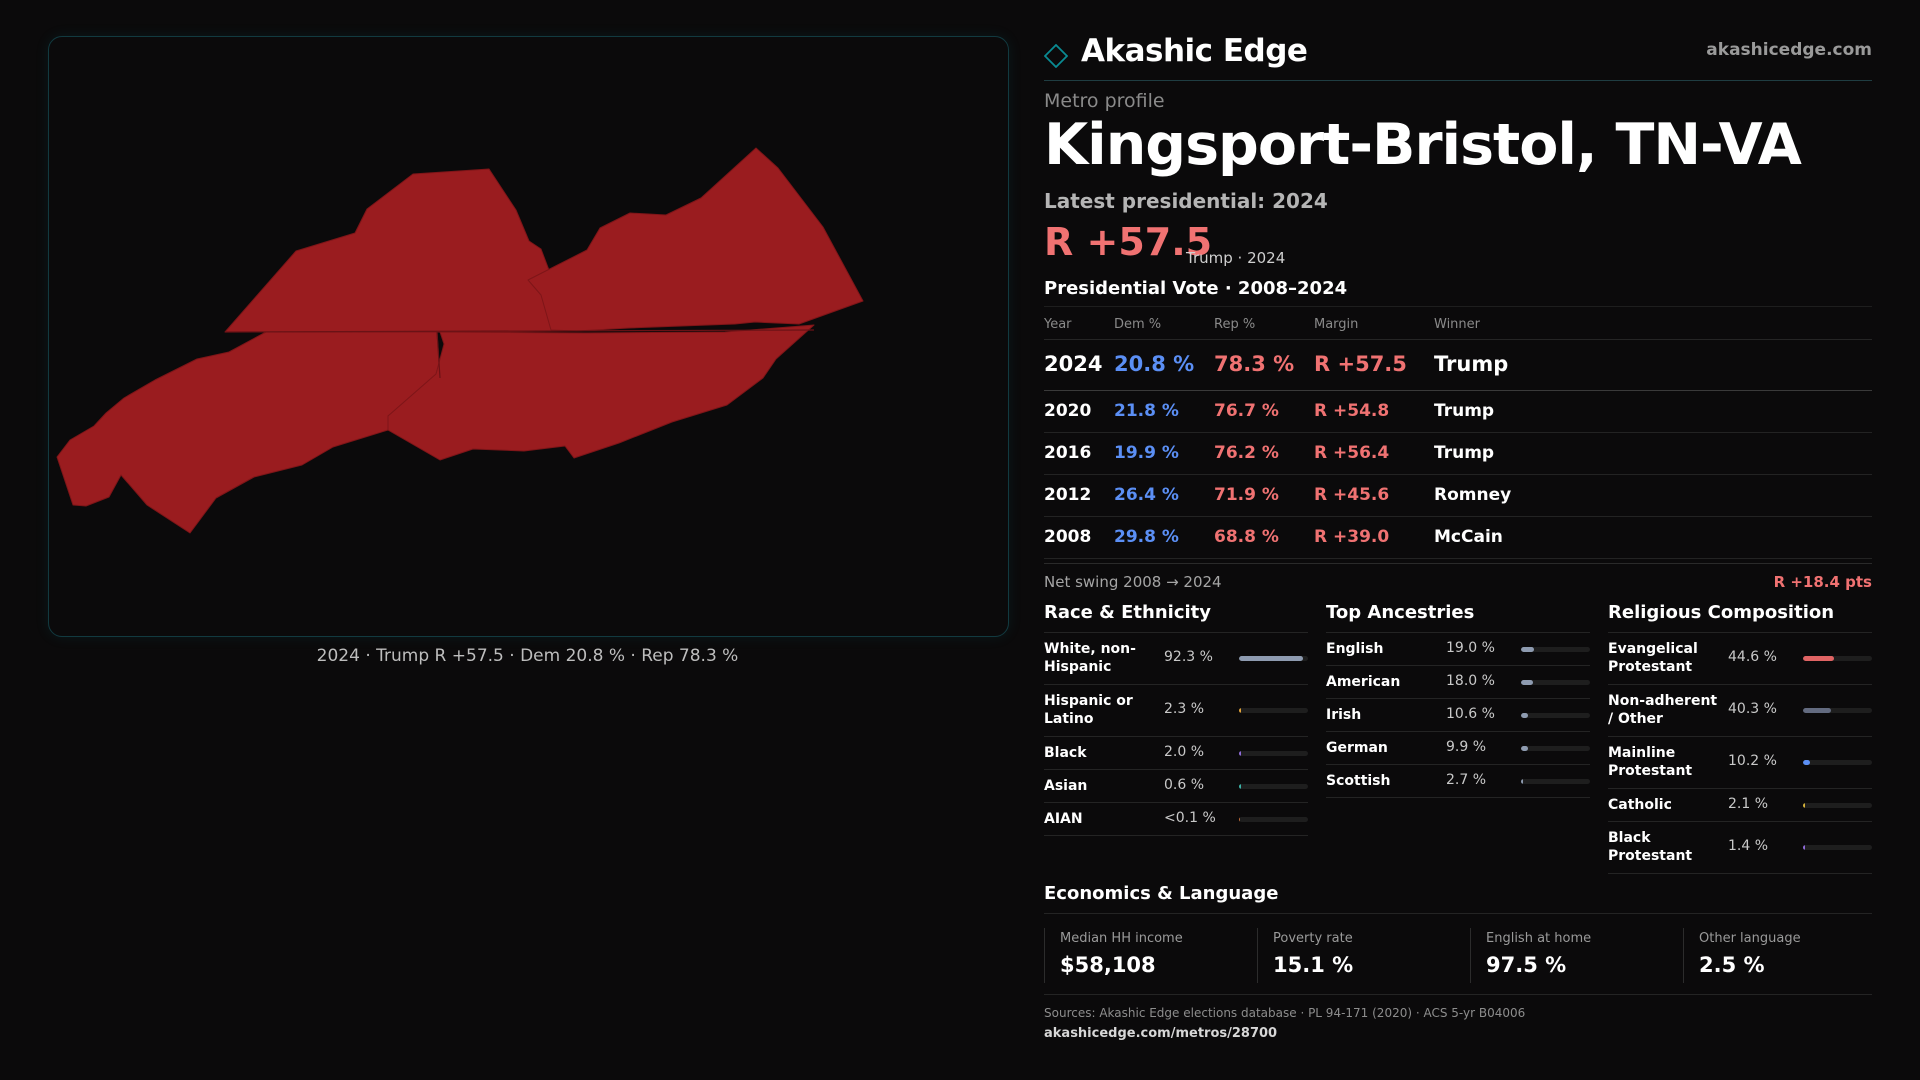 The height and width of the screenshot is (1080, 1920). I want to click on list-item: Evangelical Protestant 44.6 %, so click(1740, 659).